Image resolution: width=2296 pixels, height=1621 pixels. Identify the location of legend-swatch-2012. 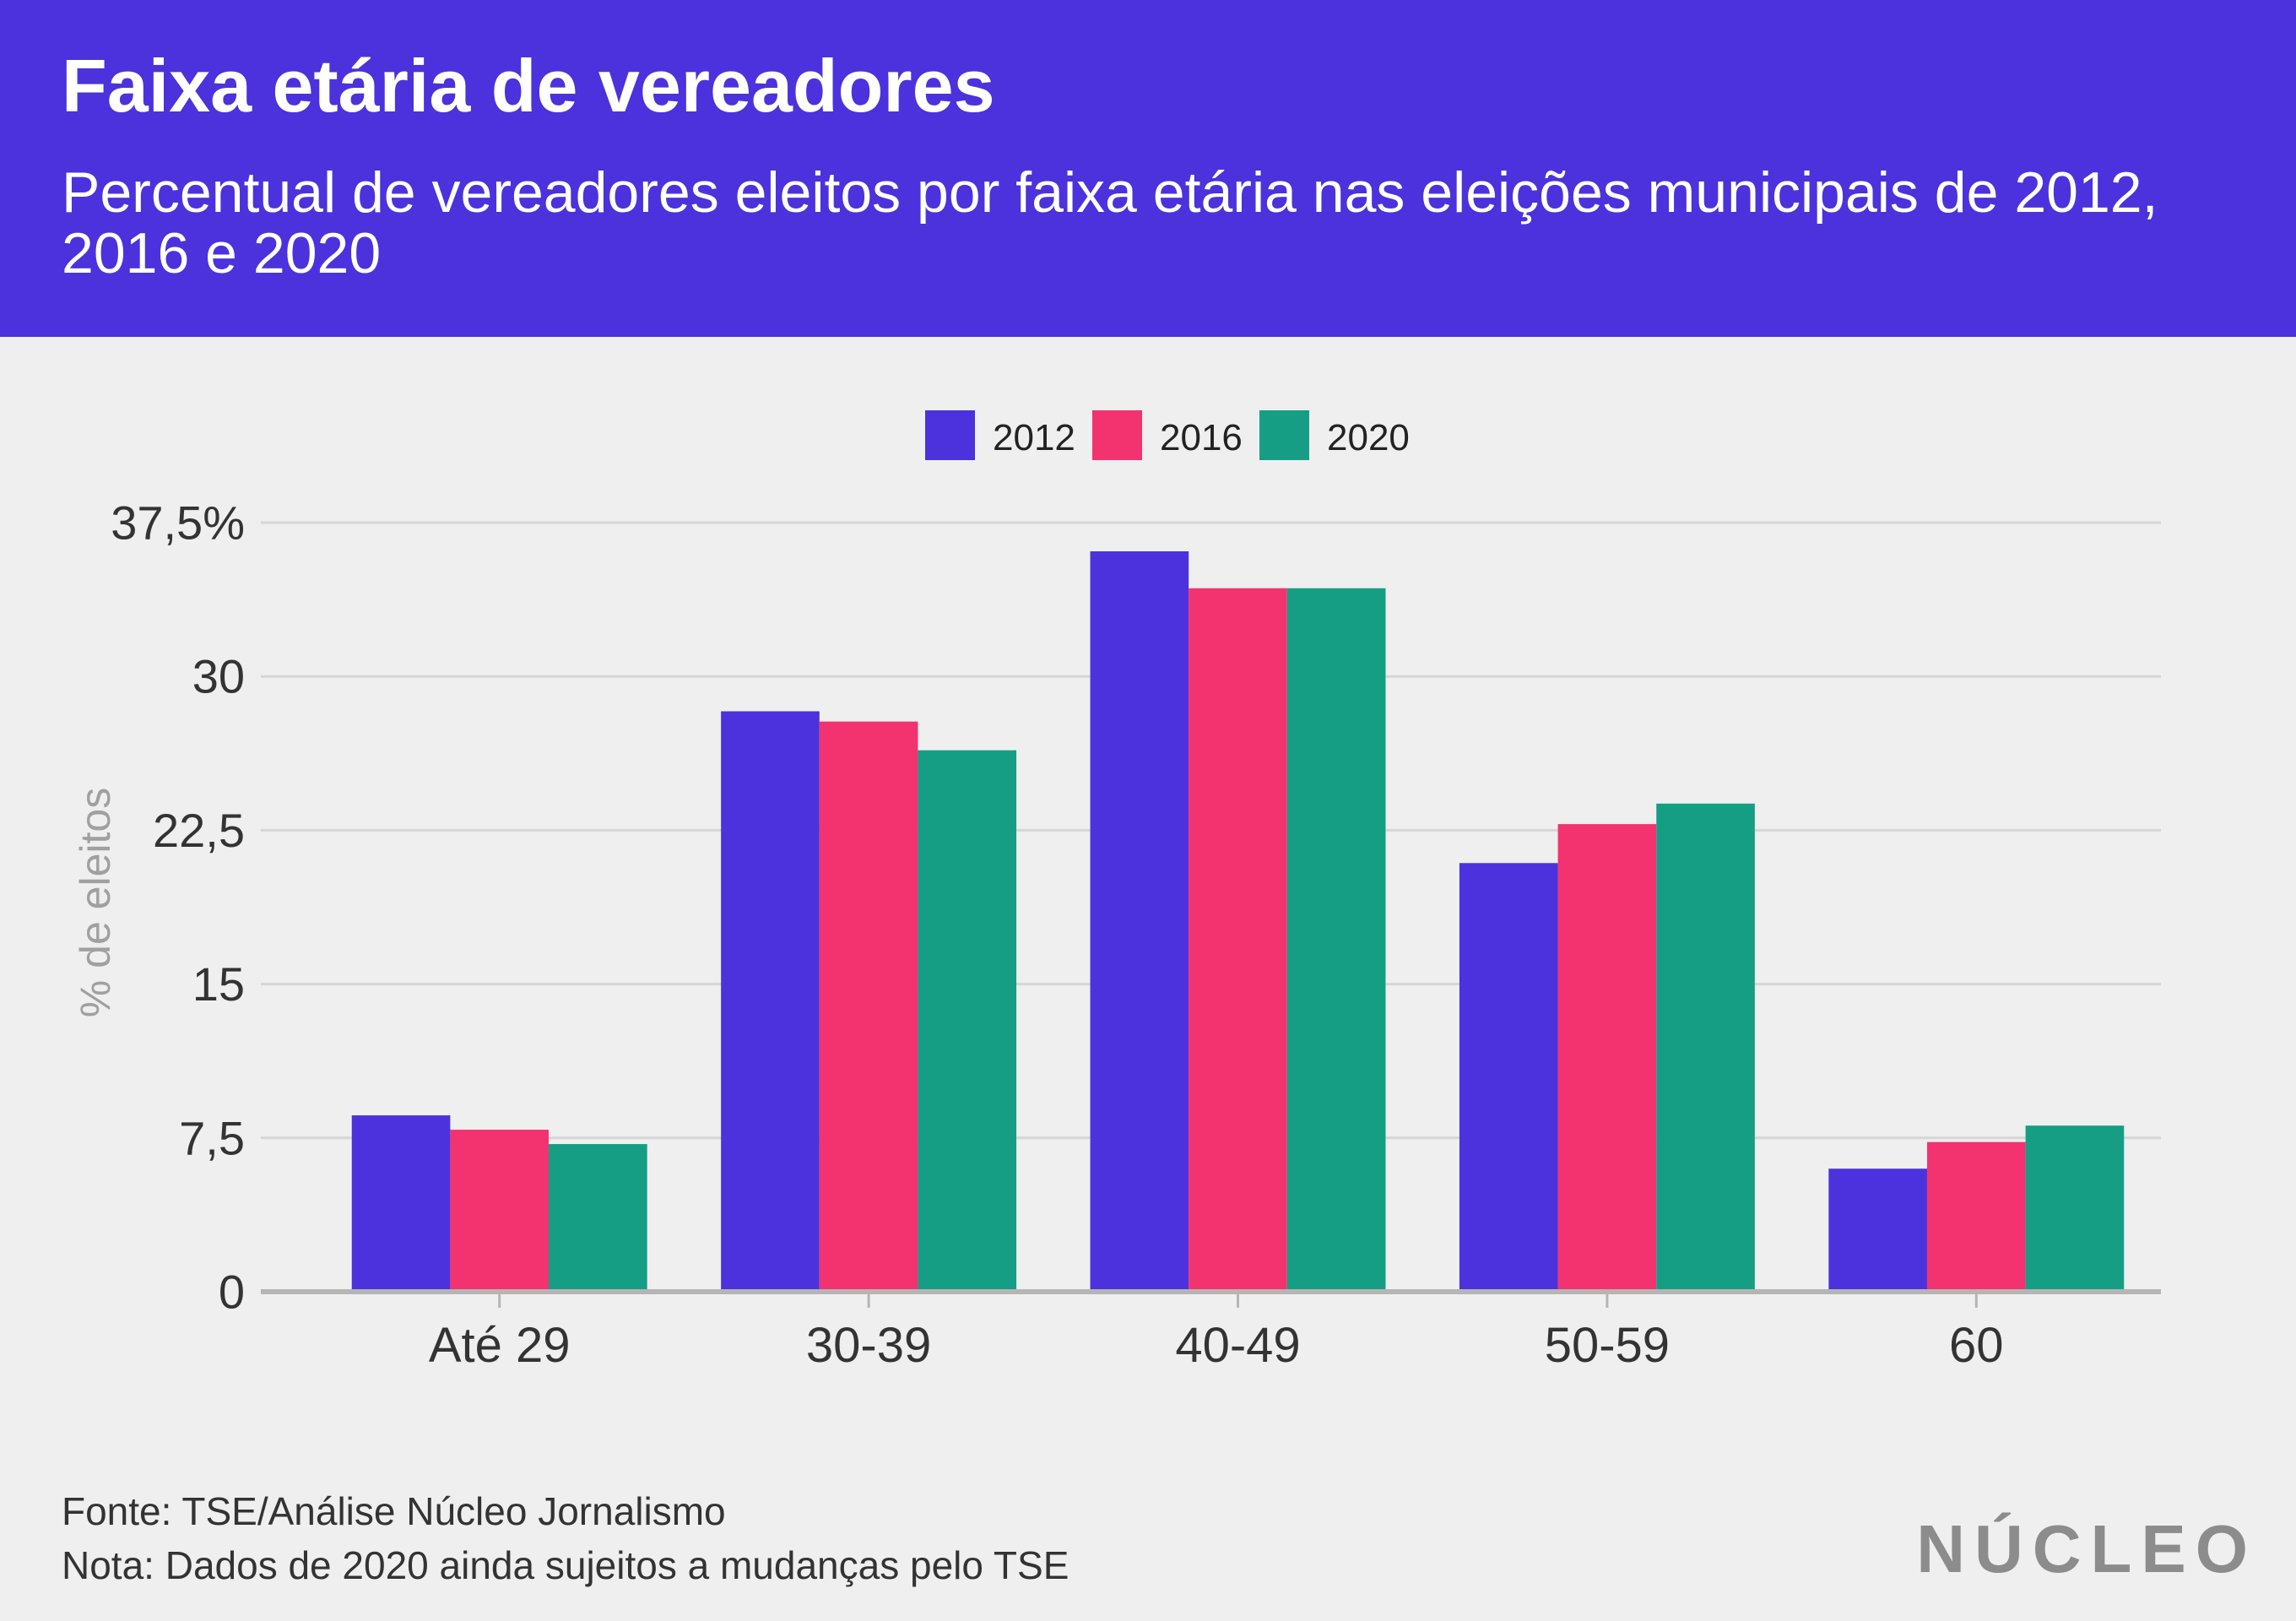
(950, 435).